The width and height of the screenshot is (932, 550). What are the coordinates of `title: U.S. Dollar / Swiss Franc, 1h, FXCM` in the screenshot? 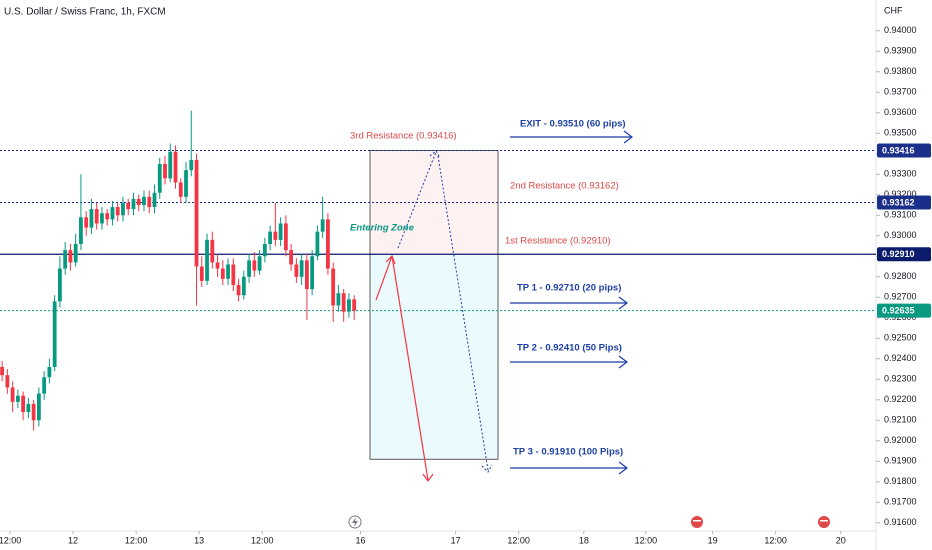 It's located at (85, 12).